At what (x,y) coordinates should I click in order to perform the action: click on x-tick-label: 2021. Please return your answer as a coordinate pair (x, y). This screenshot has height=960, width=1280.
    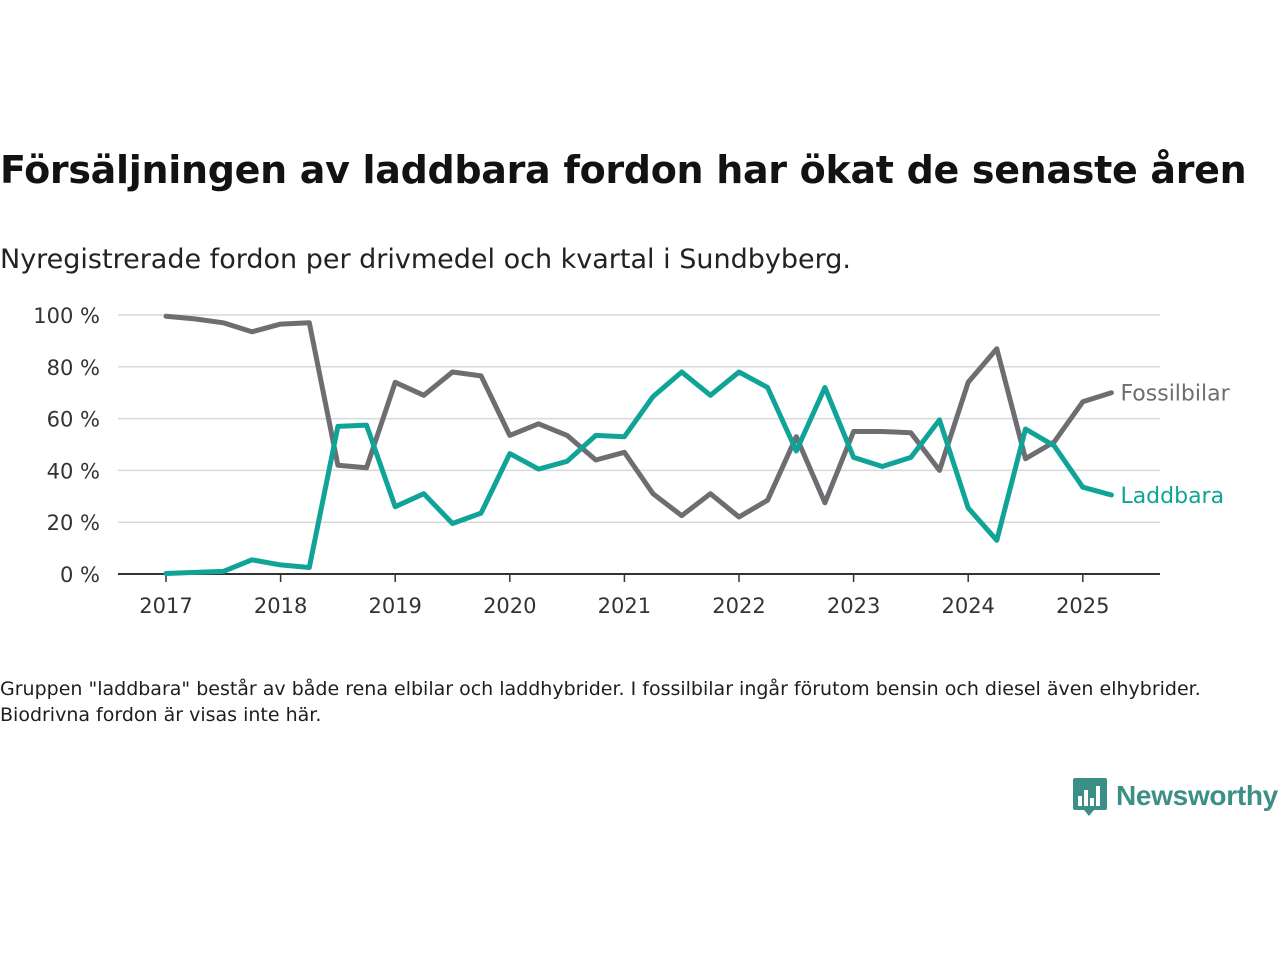
    Looking at the image, I should click on (624, 606).